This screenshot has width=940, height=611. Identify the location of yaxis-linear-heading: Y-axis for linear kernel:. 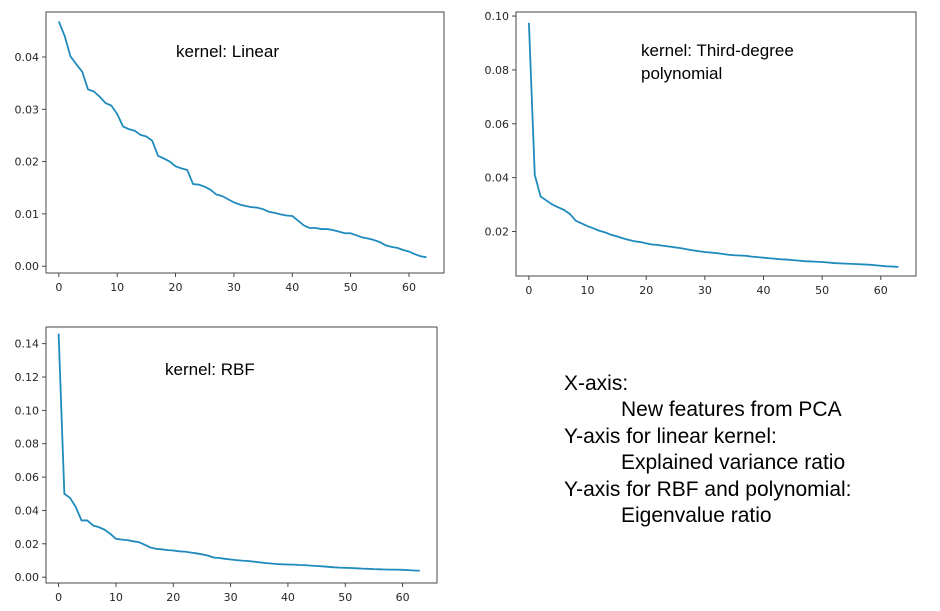
(670, 436).